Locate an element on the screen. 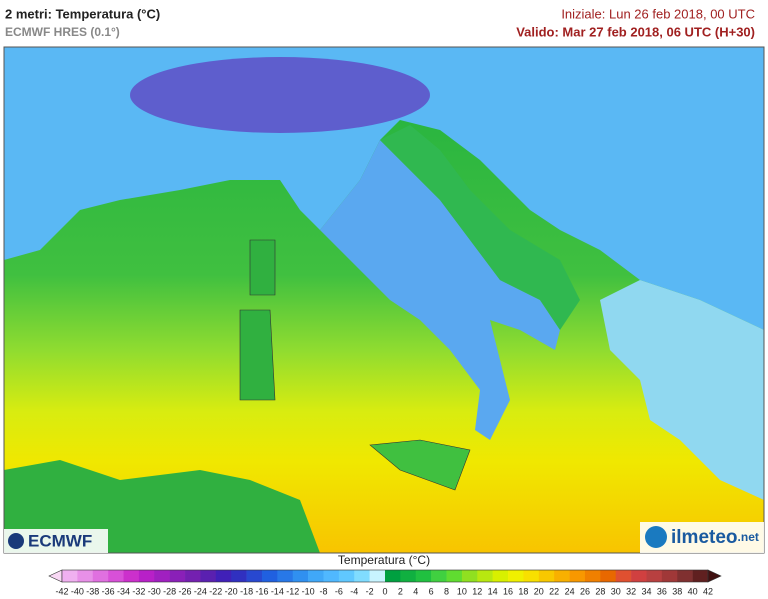 The height and width of the screenshot is (599, 768). colorbar-tick-label: 0 is located at coordinates (384, 591).